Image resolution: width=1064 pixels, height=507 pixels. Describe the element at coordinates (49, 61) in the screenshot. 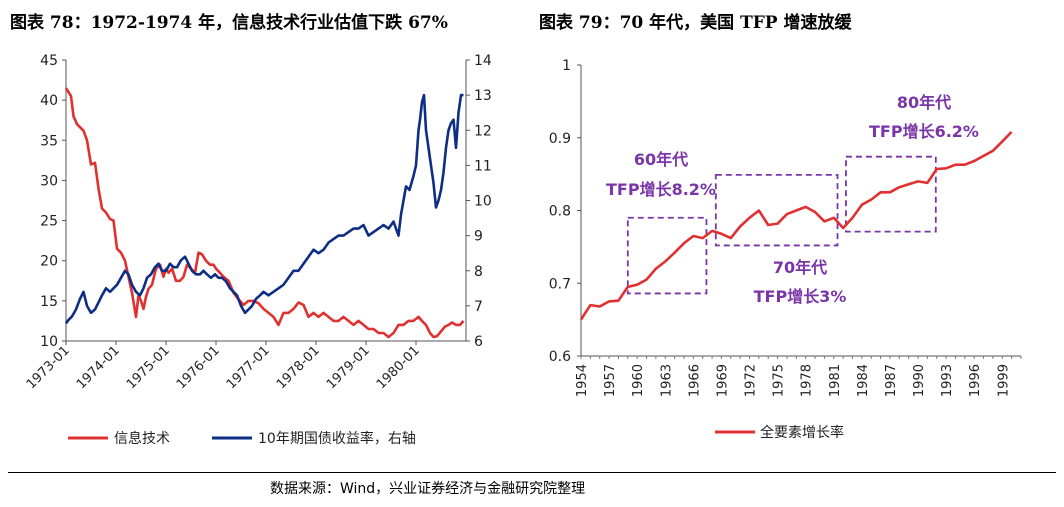

I see `left-y-tick-label: 45` at that location.